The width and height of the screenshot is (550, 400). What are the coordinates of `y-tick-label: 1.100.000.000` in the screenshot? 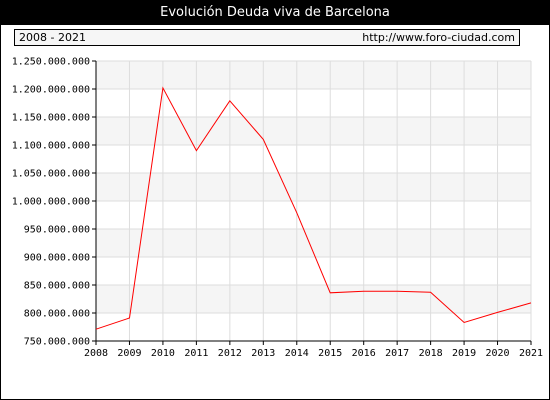 It's located at (51, 146).